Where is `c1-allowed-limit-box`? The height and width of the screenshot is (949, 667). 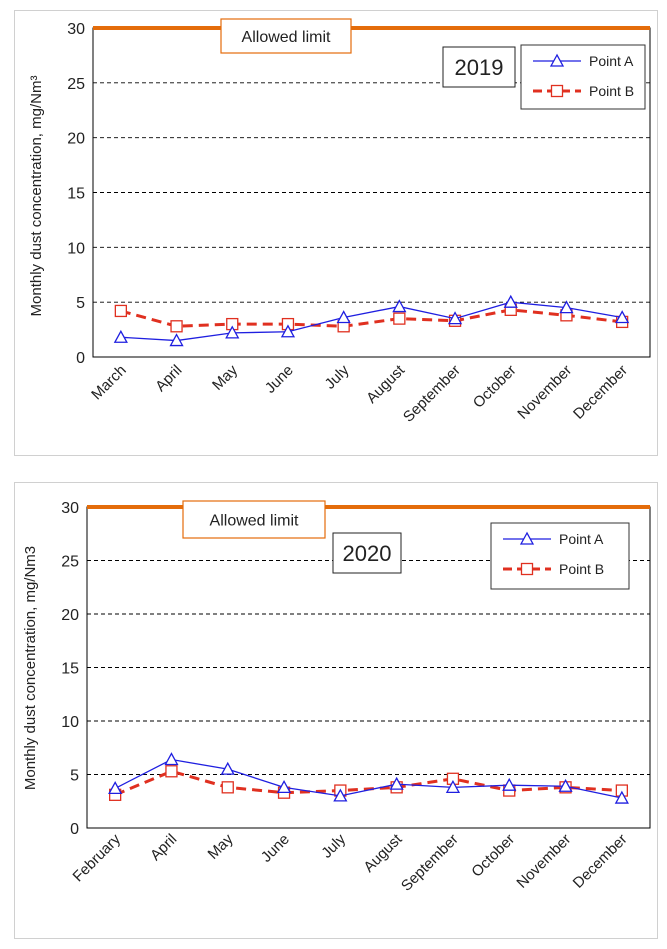
c1-allowed-limit-box is located at coordinates (254, 519).